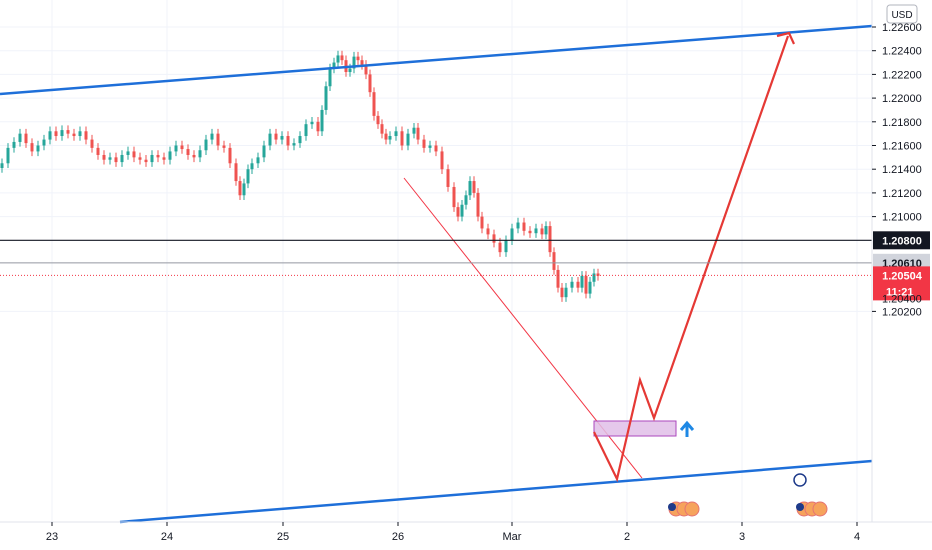 The height and width of the screenshot is (550, 932). I want to click on time-tick-label: 2, so click(627, 537).